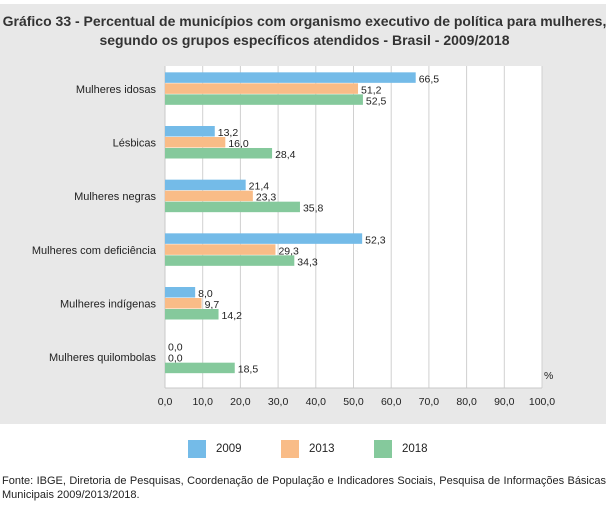 The height and width of the screenshot is (517, 609). I want to click on data-label: 66,5, so click(429, 79).